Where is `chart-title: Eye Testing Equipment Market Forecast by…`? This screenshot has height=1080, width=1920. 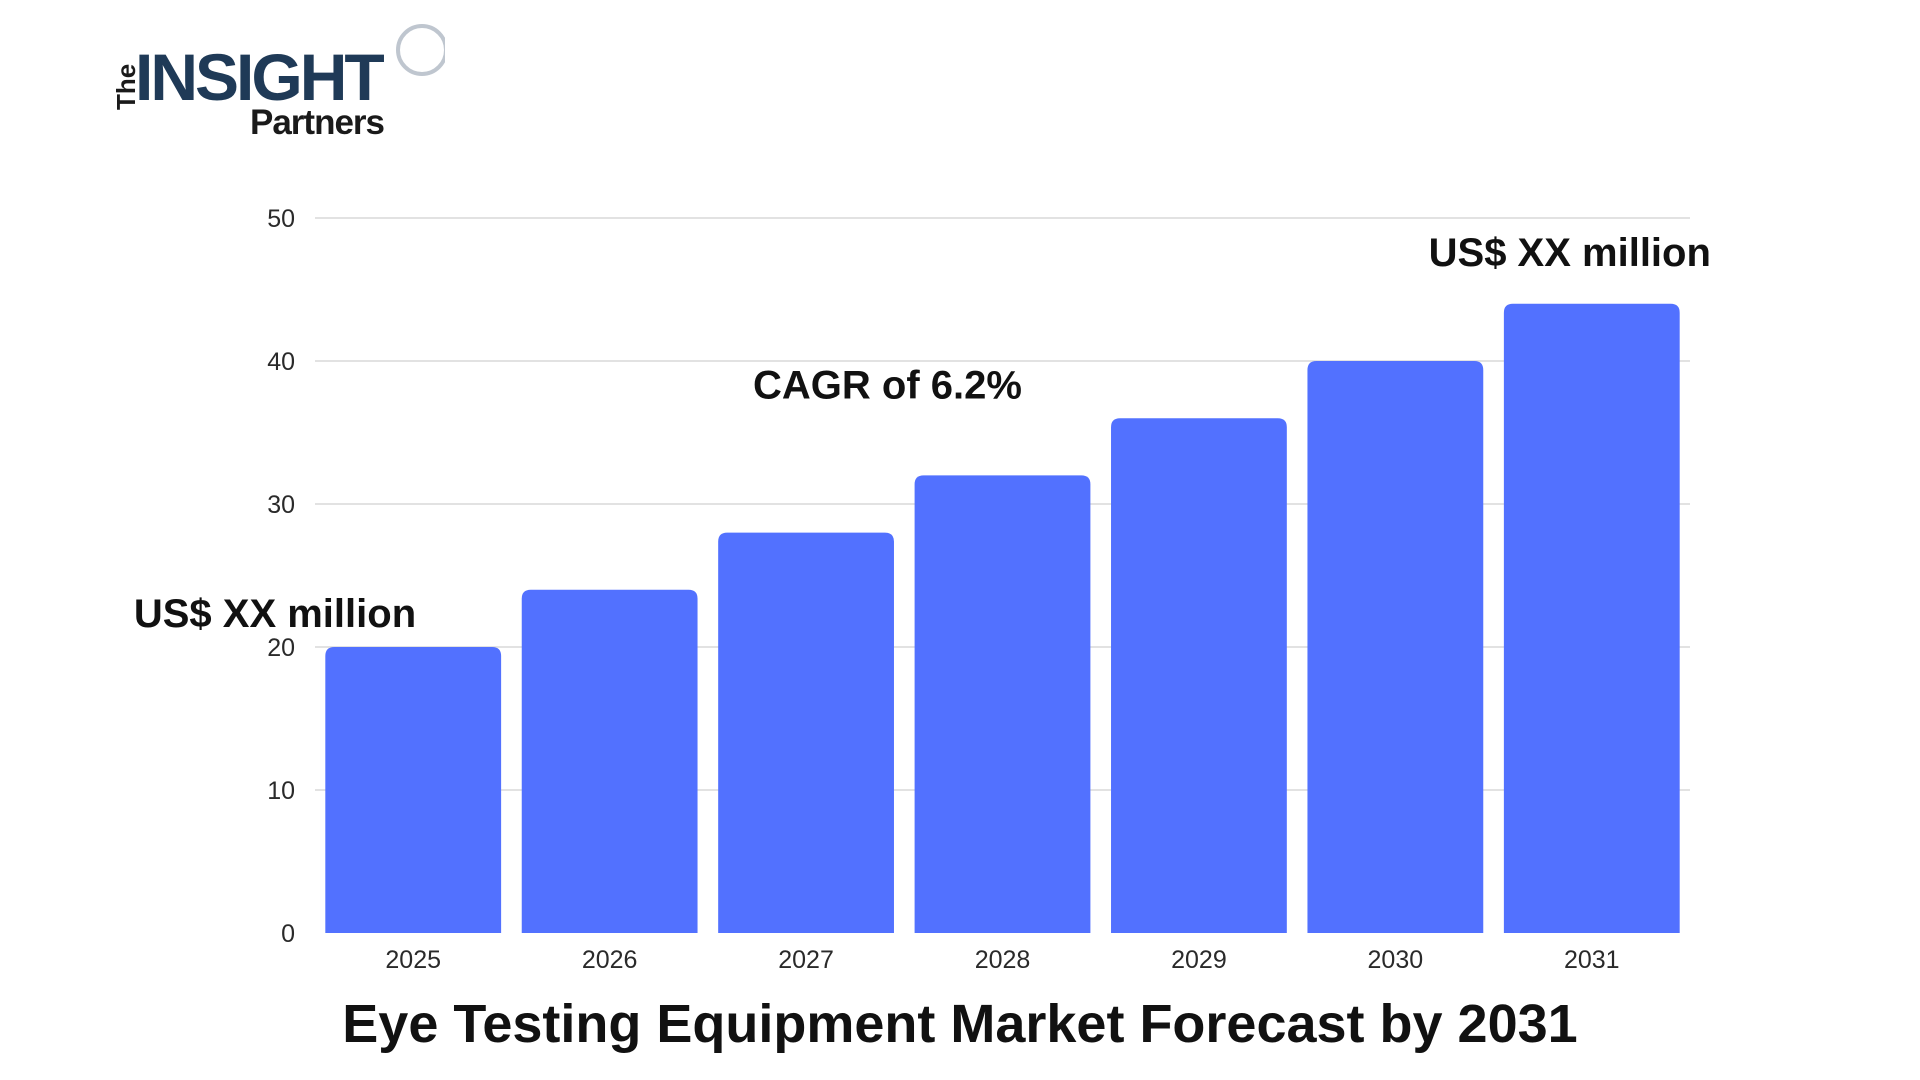 chart-title: Eye Testing Equipment Market Forecast by… is located at coordinates (959, 1024).